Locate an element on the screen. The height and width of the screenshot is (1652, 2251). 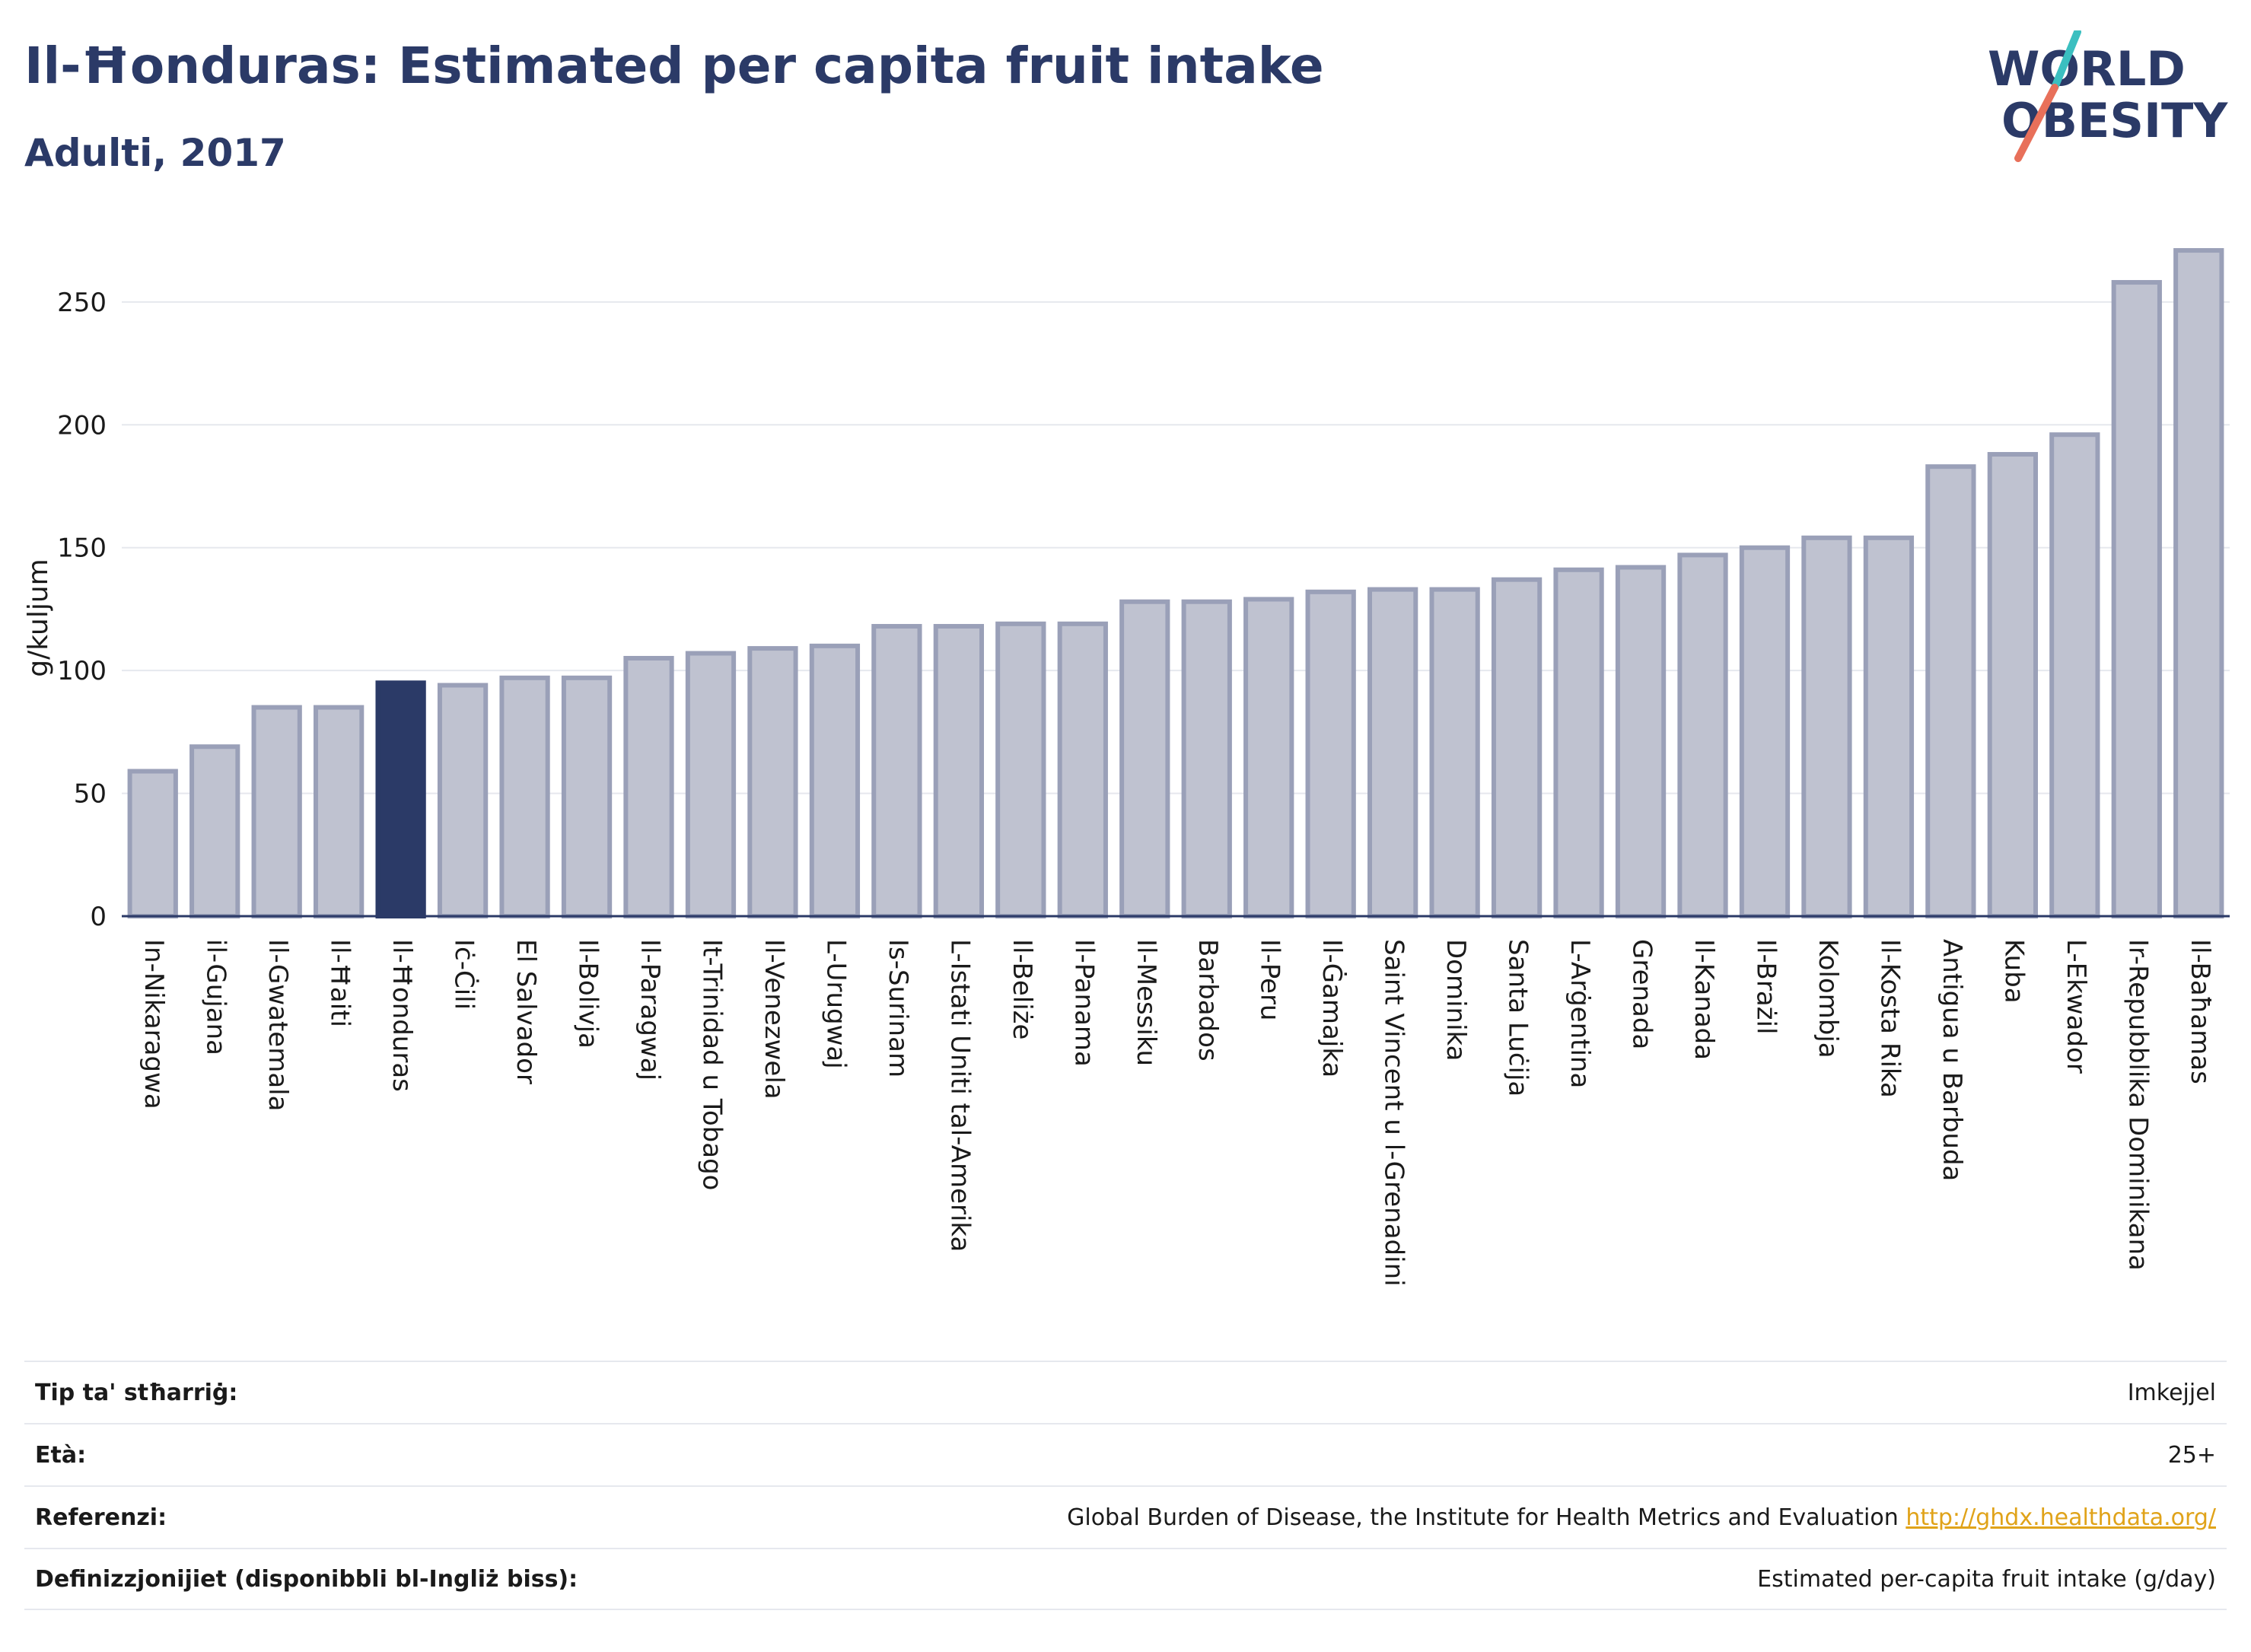
meta-row-age: Età: 25+ is located at coordinates (1125, 1454).